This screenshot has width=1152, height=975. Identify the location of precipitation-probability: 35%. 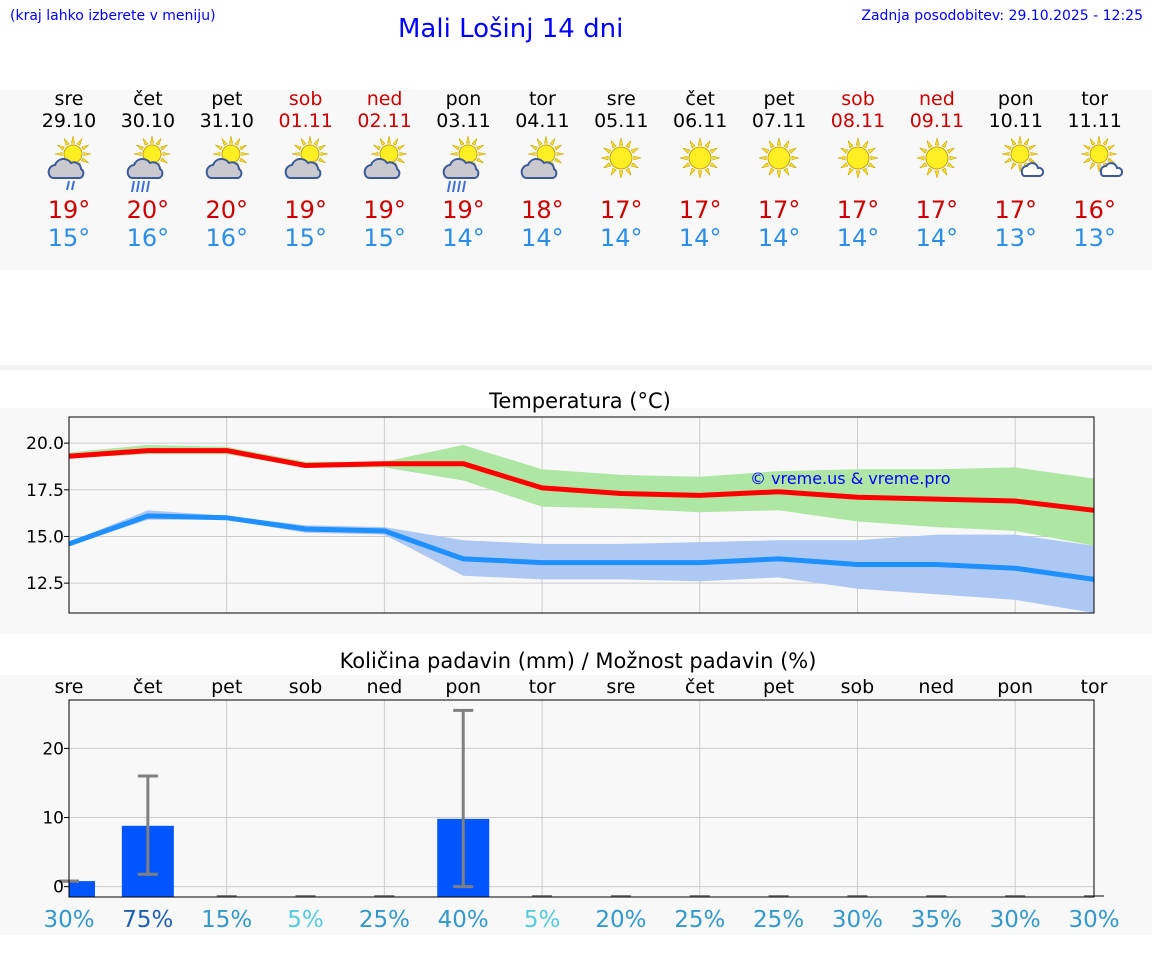
(936, 920).